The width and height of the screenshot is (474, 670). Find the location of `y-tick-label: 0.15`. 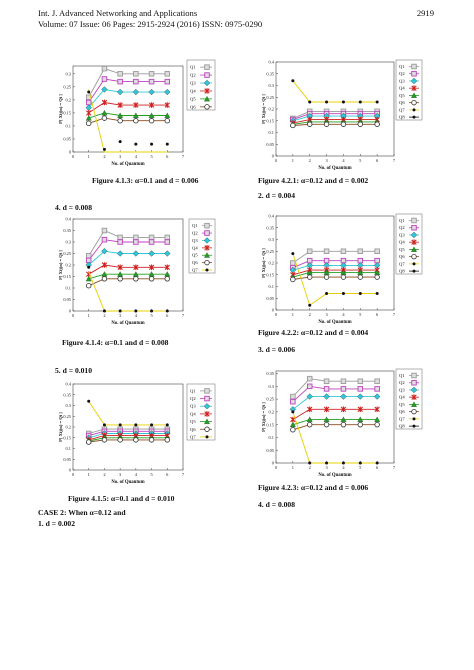

y-tick-label: 0.15 is located at coordinates (67, 437).